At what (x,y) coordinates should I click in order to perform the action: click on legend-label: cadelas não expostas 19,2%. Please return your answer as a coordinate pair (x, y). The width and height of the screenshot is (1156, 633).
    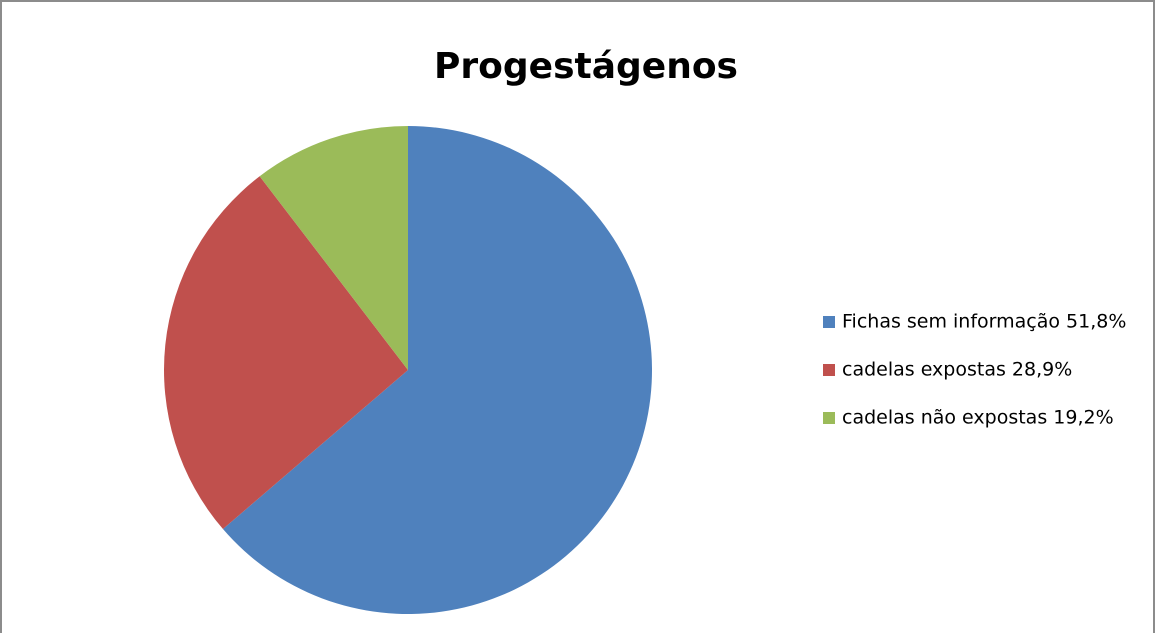
    Looking at the image, I should click on (978, 418).